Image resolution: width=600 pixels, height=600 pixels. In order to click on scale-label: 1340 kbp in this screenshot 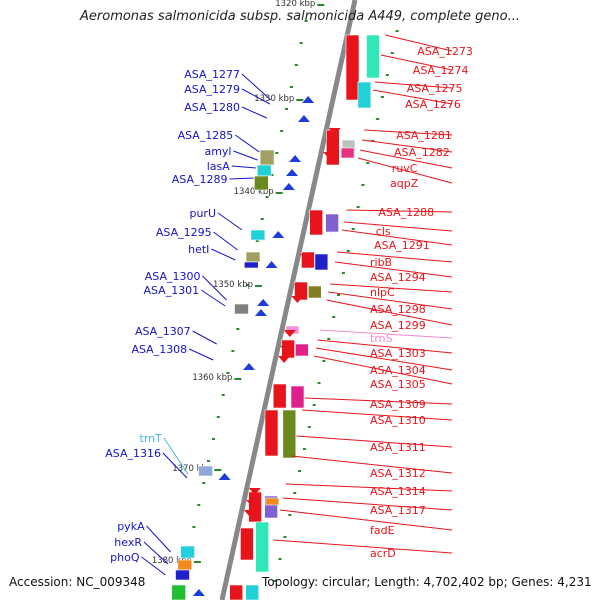, I will do `click(254, 192)`.